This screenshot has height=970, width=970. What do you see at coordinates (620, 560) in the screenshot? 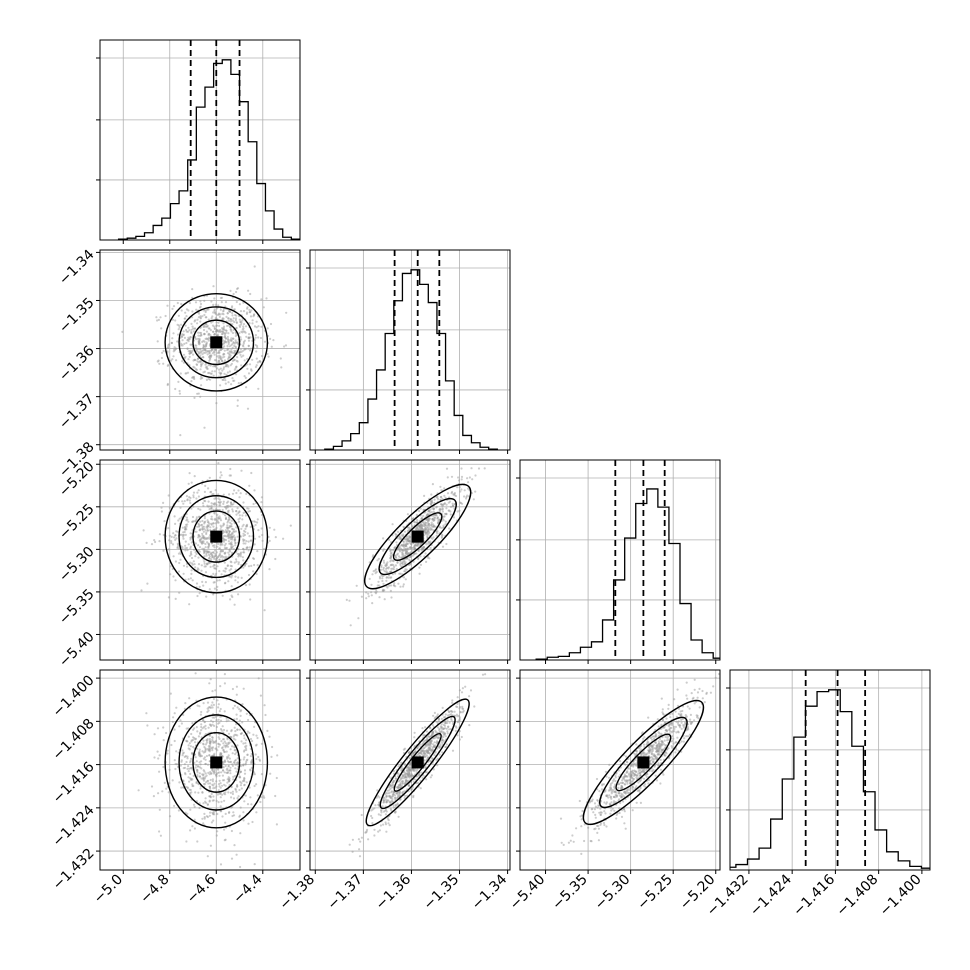
I see `panel-frame` at bounding box center [620, 560].